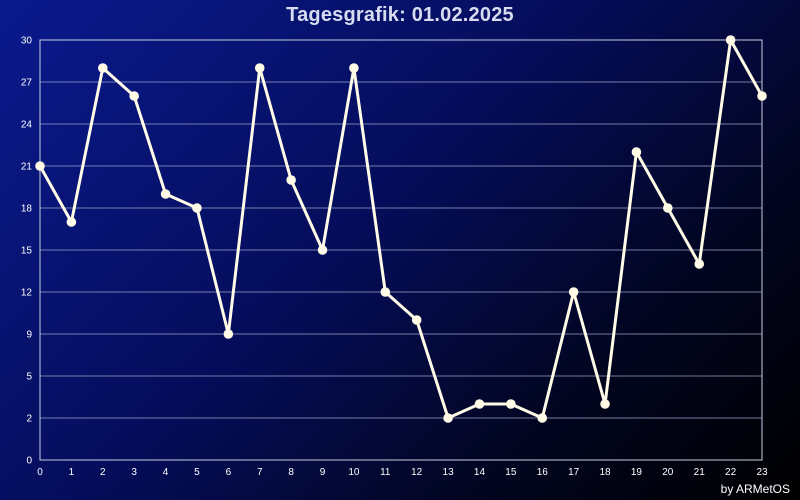 The width and height of the screenshot is (800, 500). What do you see at coordinates (27, 125) in the screenshot?
I see `y-tick-label: 24` at bounding box center [27, 125].